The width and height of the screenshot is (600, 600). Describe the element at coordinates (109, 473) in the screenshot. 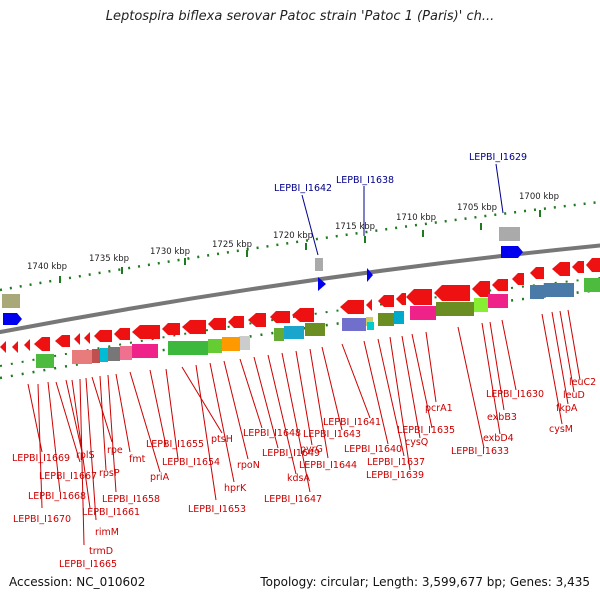

I see `gene-label: rpsP` at that location.